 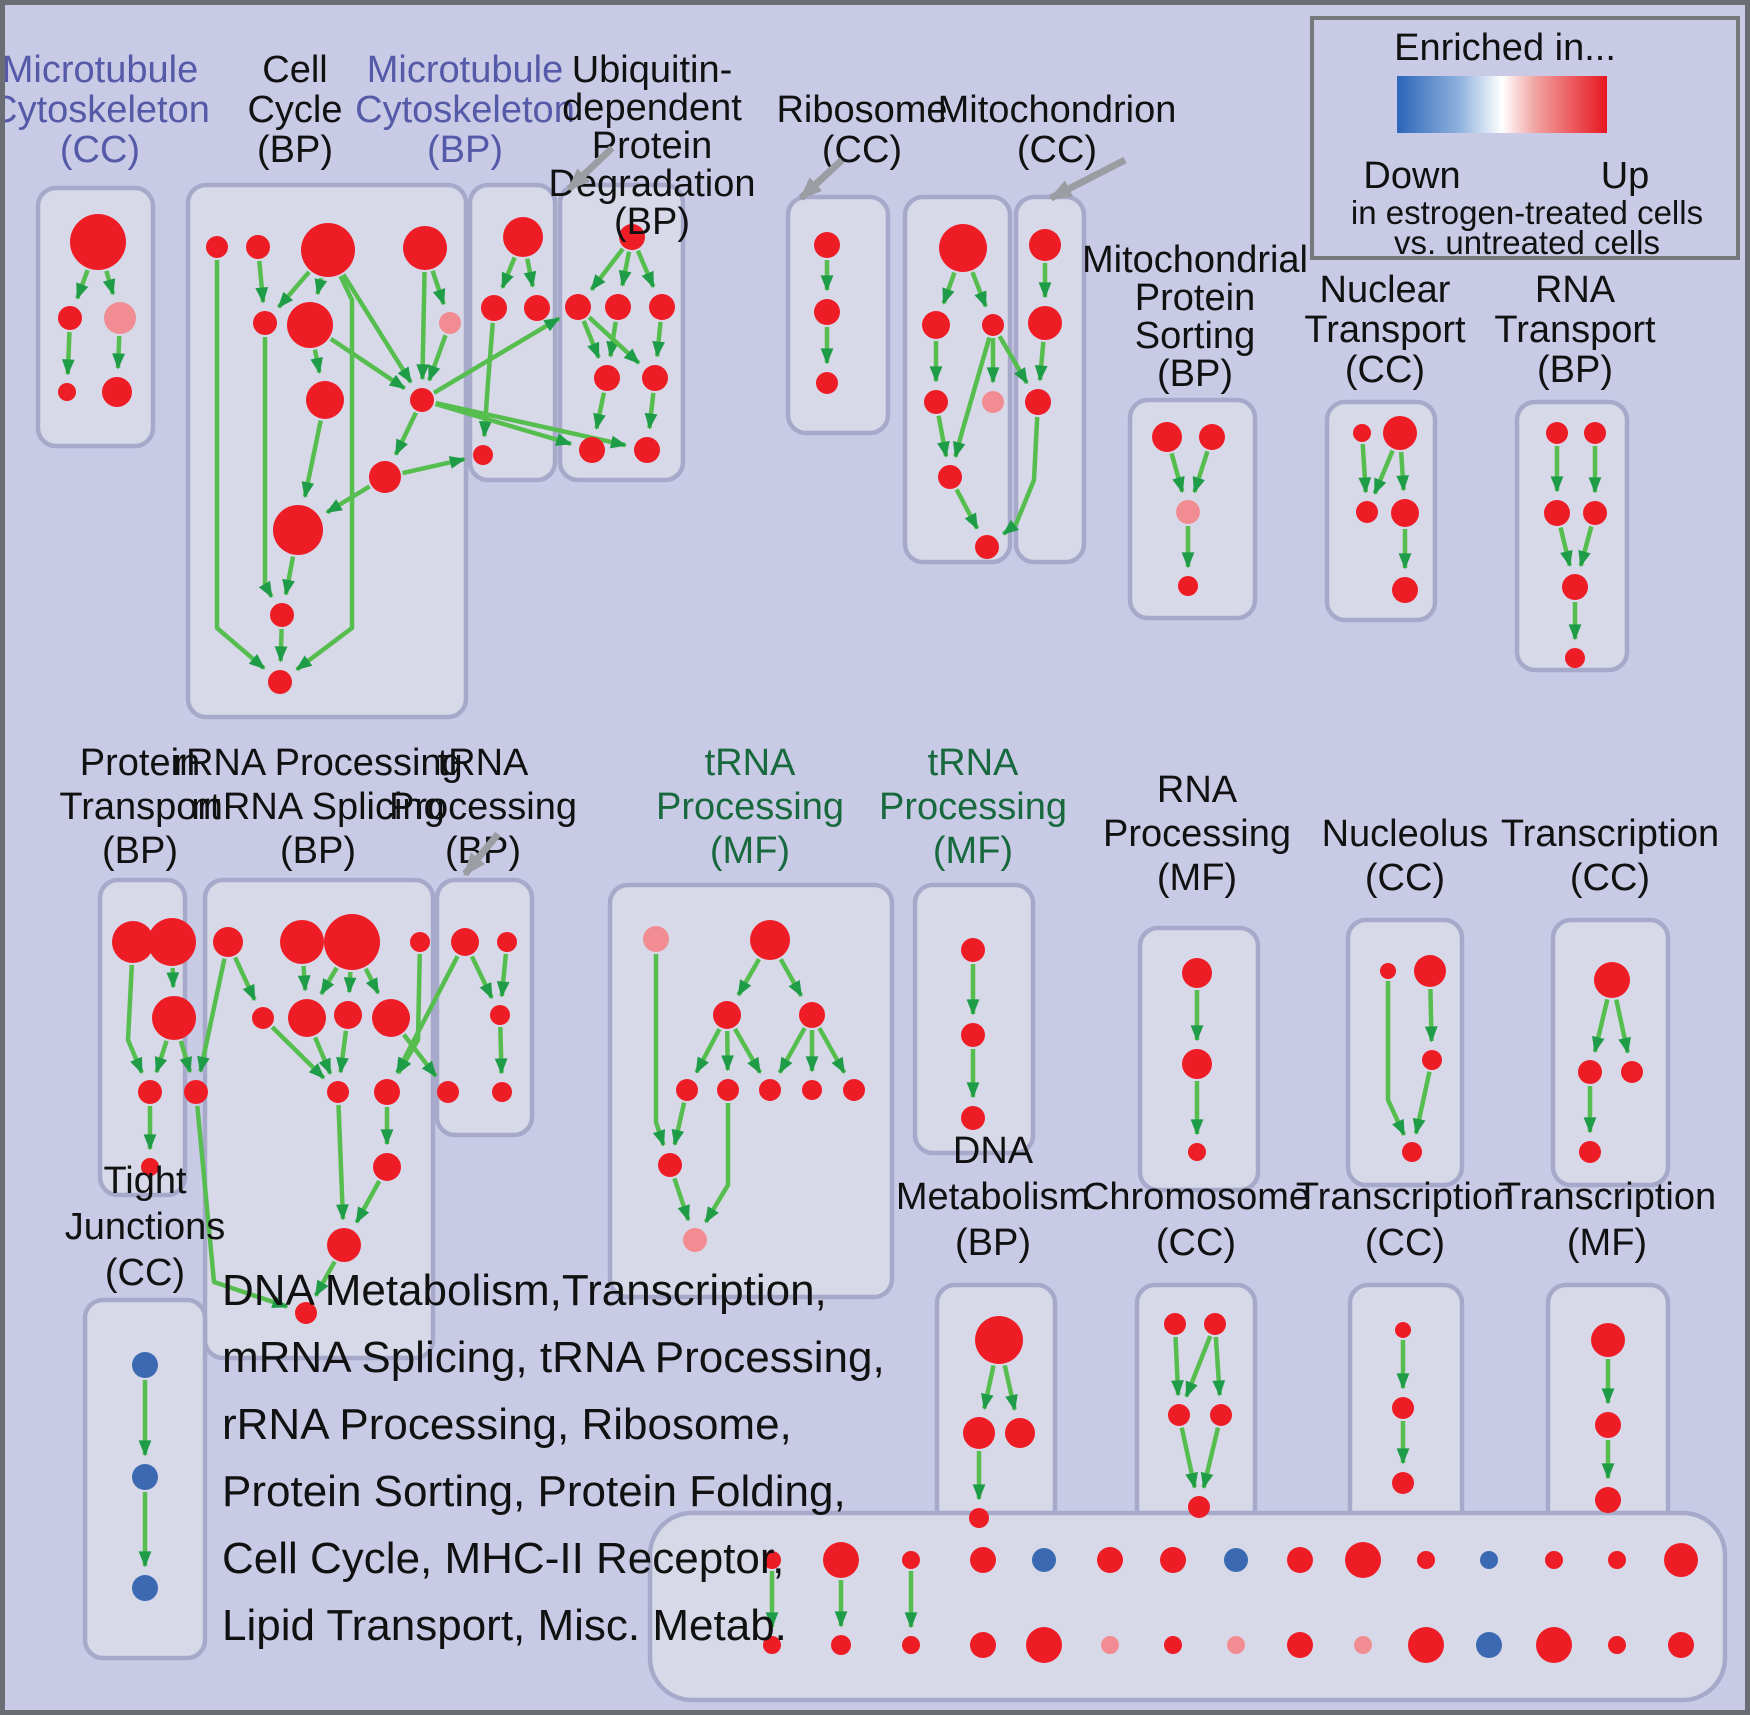 What do you see at coordinates (240, 465) in the screenshot?
I see `edge-cc_bp.a-to-cc_bp.m` at bounding box center [240, 465].